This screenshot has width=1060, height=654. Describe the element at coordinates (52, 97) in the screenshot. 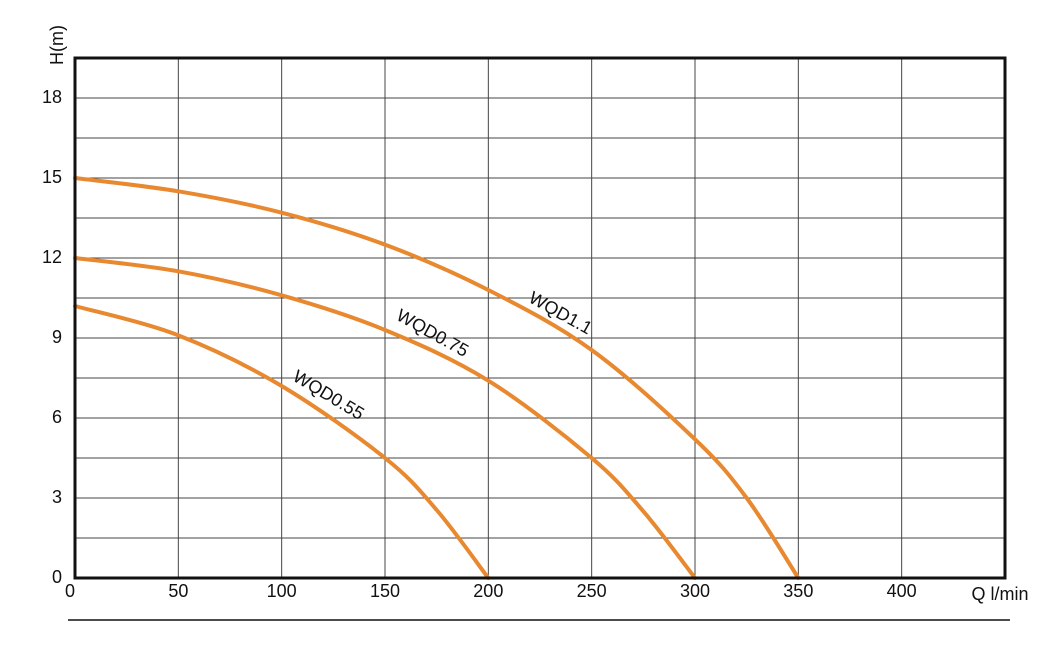

I see `y-tick-label: 18` at that location.